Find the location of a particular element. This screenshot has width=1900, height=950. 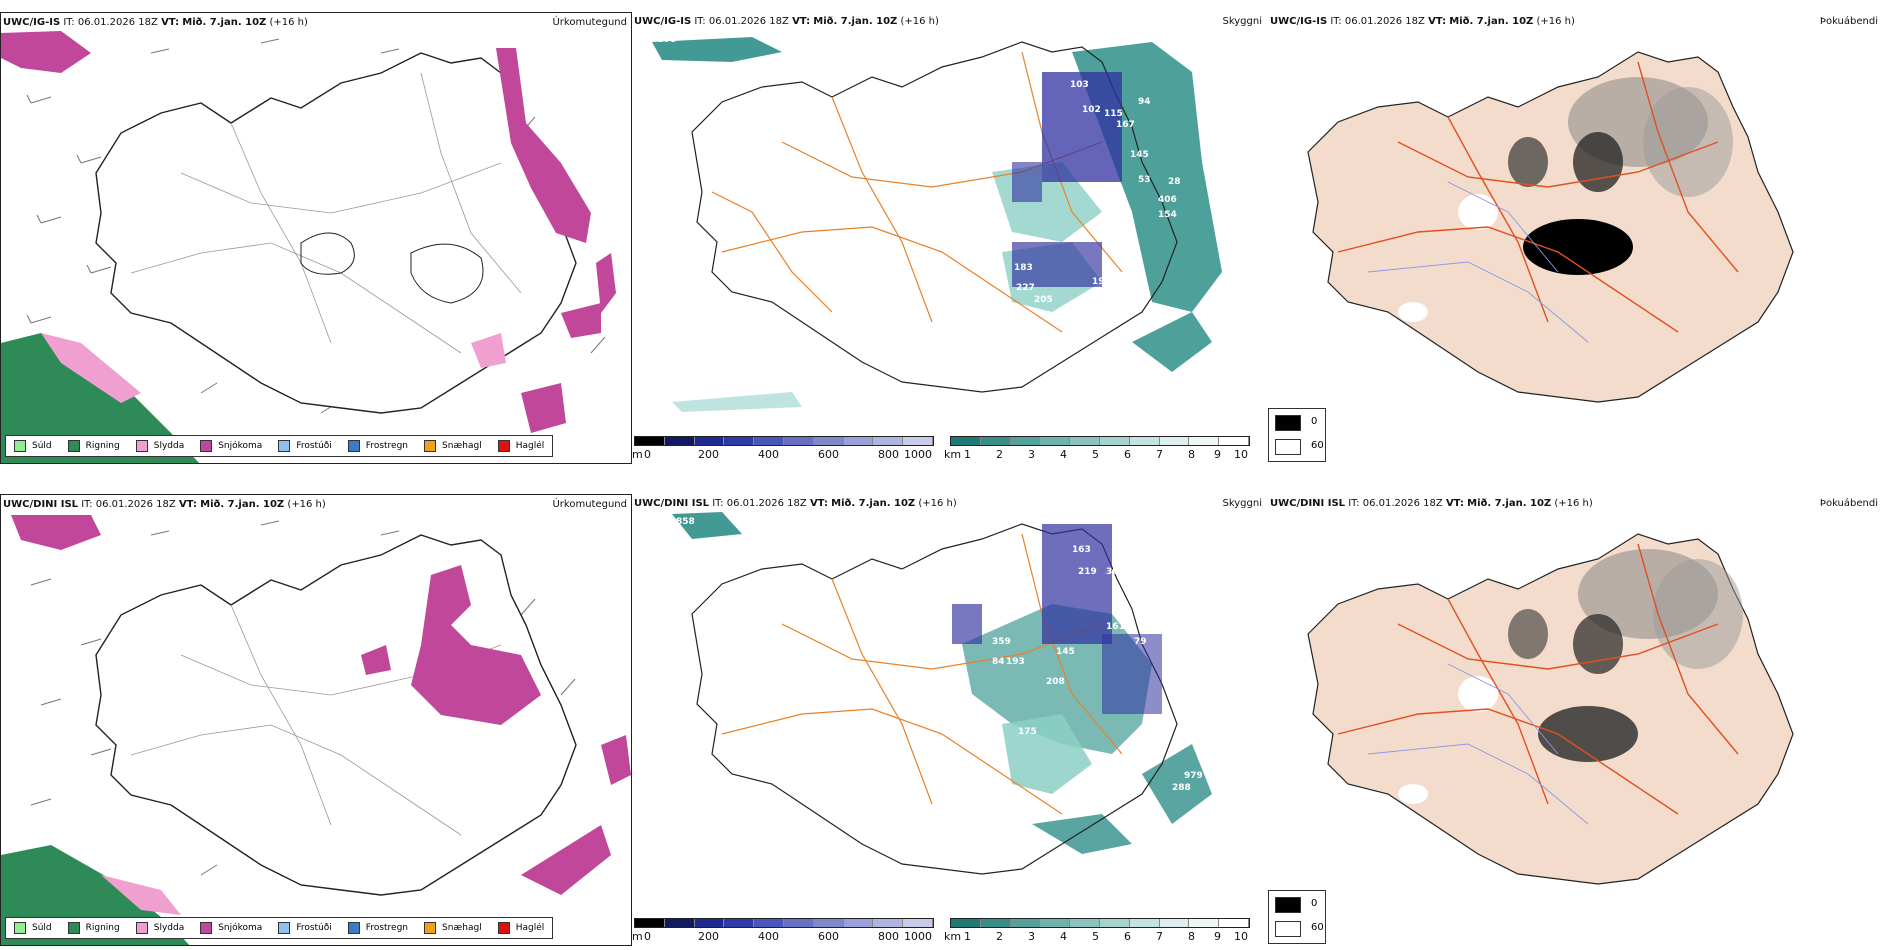

glacier-outline is located at coordinates (447, 273).